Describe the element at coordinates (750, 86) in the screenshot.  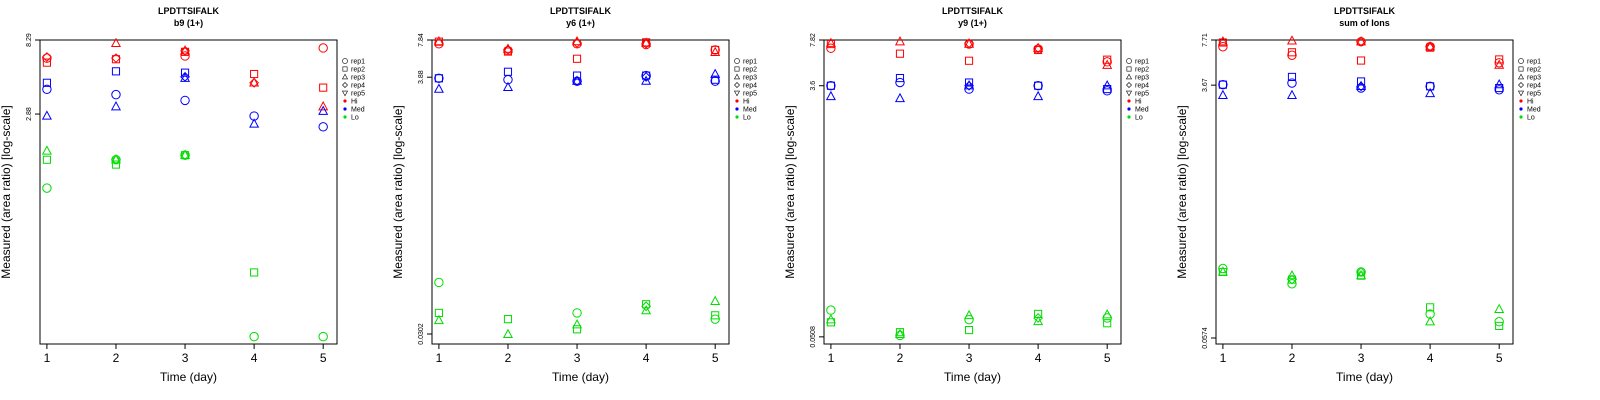
I see `legend-label: rep4` at that location.